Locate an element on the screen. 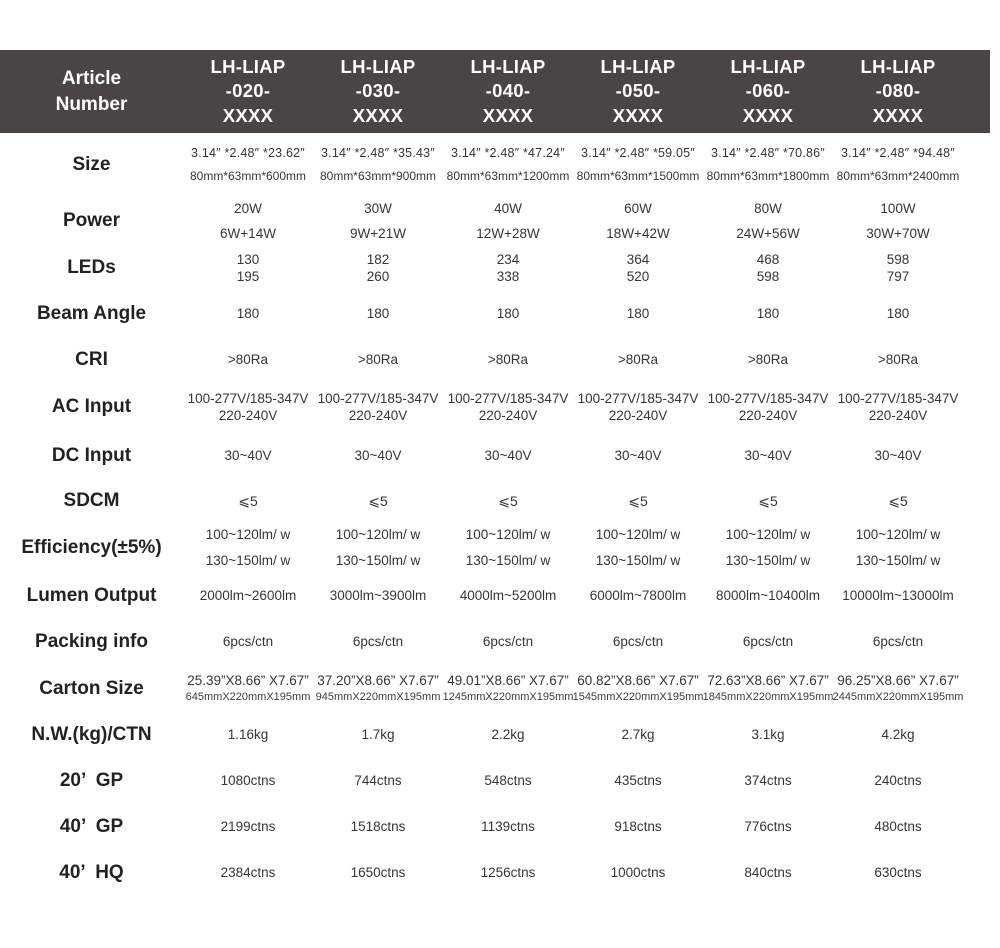 This screenshot has width=1000, height=948. cell-ac-input-050: 100-277V/185-347V 220-240V is located at coordinates (638, 407).